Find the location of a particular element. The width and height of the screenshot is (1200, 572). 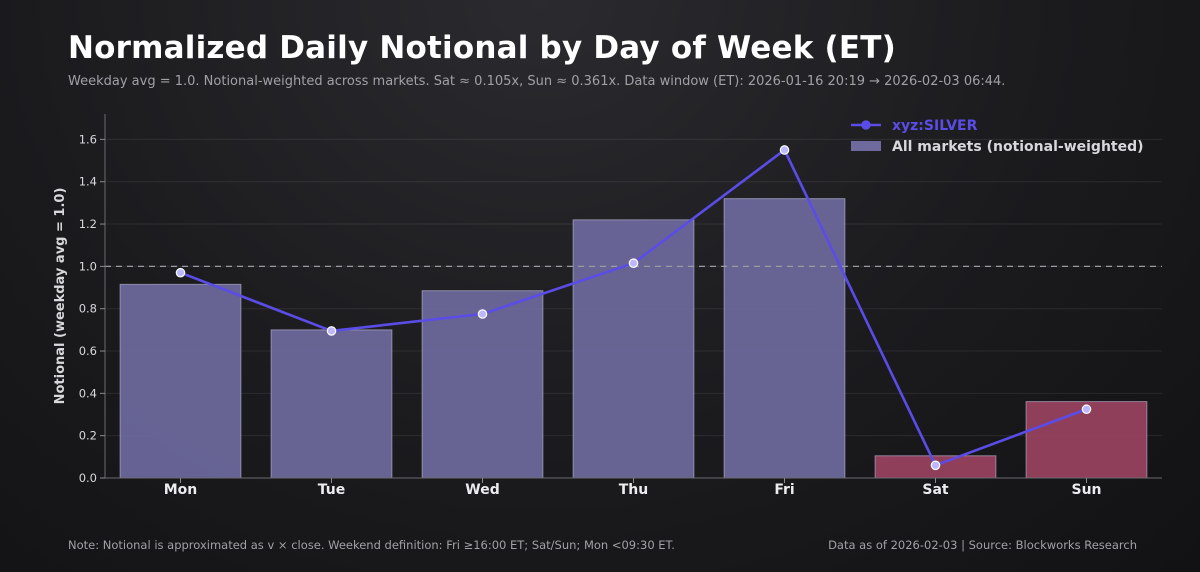

y-tick-label: 0.4 is located at coordinates (88, 393).